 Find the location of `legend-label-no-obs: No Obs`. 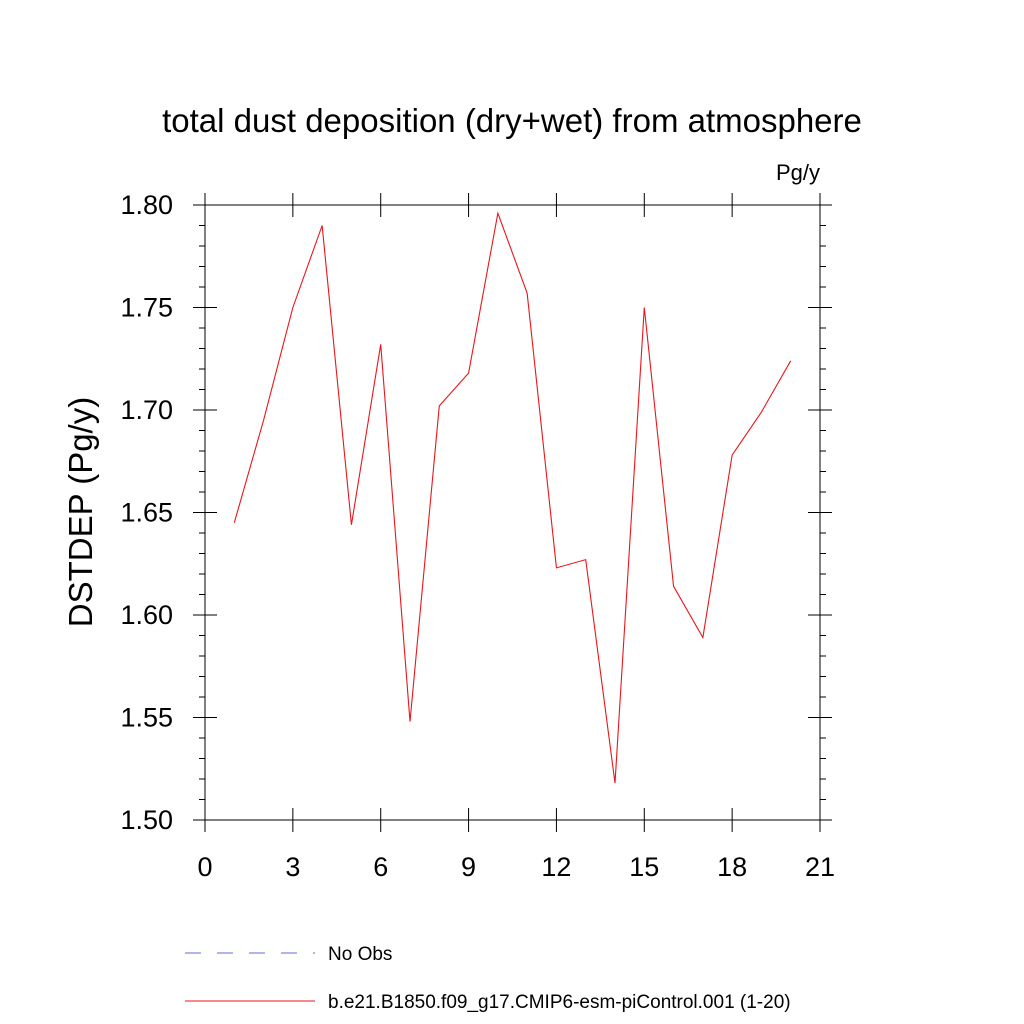

legend-label-no-obs: No Obs is located at coordinates (360, 954).